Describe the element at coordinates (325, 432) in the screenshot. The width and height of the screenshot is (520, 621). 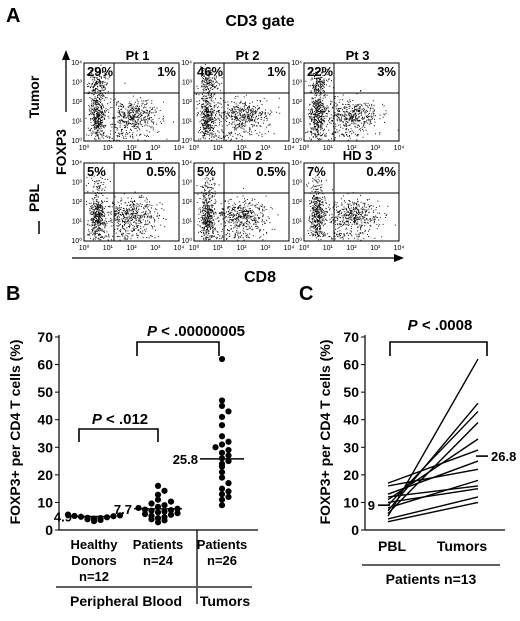
I see `panel-c-y-axis-label: FOXP3+ per CD4 T cells (%)` at that location.